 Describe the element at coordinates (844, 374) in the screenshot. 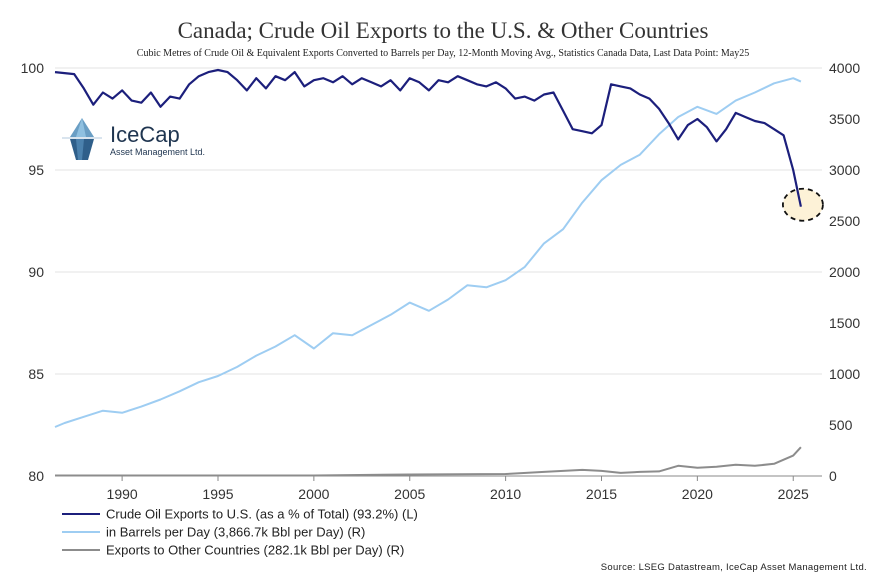

I see `right-tick-label: 1000` at that location.